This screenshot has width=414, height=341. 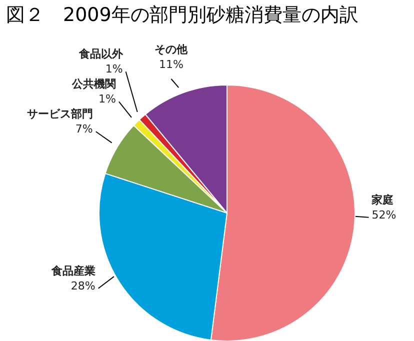 I want to click on data-label: 11%, so click(x=171, y=64).